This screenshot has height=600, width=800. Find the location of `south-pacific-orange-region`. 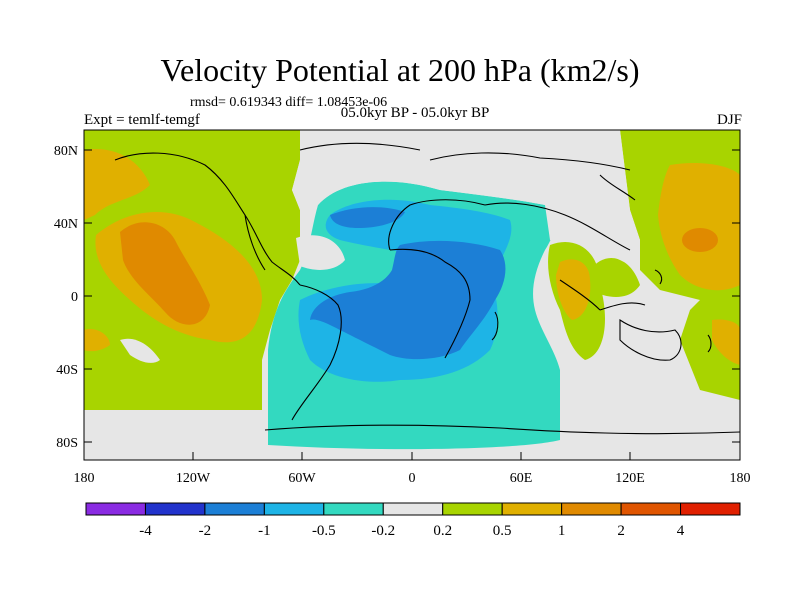

south-pacific-orange-region is located at coordinates (97, 340).